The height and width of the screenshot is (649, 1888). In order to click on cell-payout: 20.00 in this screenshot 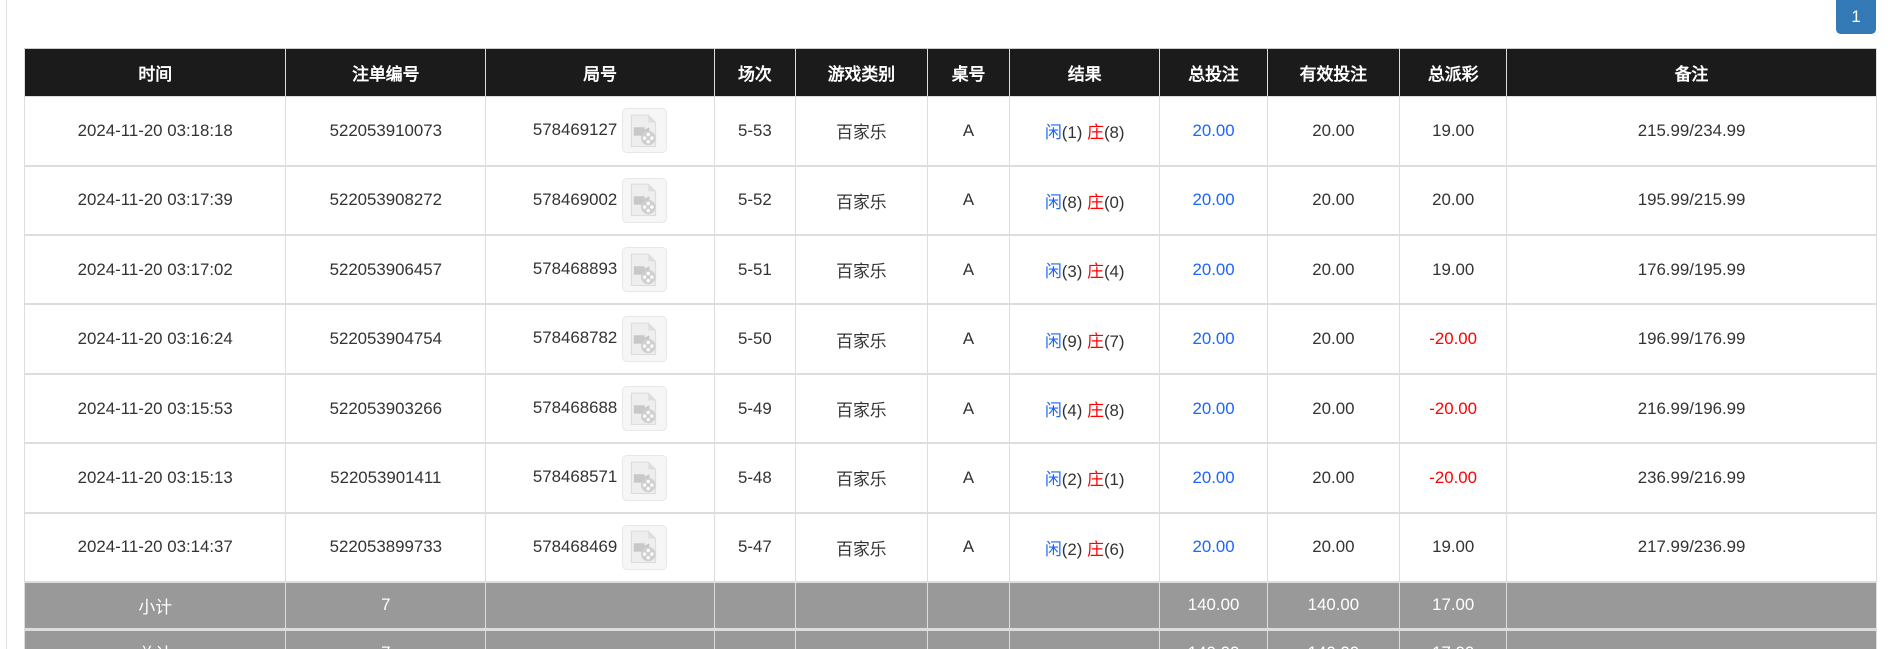, I will do `click(1453, 200)`.